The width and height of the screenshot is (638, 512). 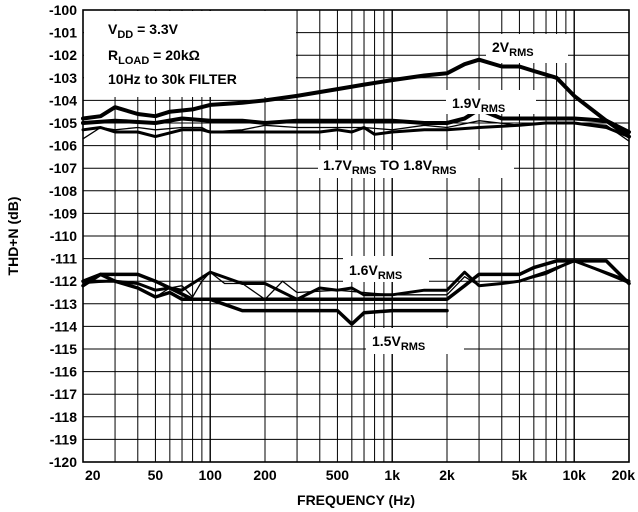 I want to click on y-tick-label: -112, so click(x=63, y=281).